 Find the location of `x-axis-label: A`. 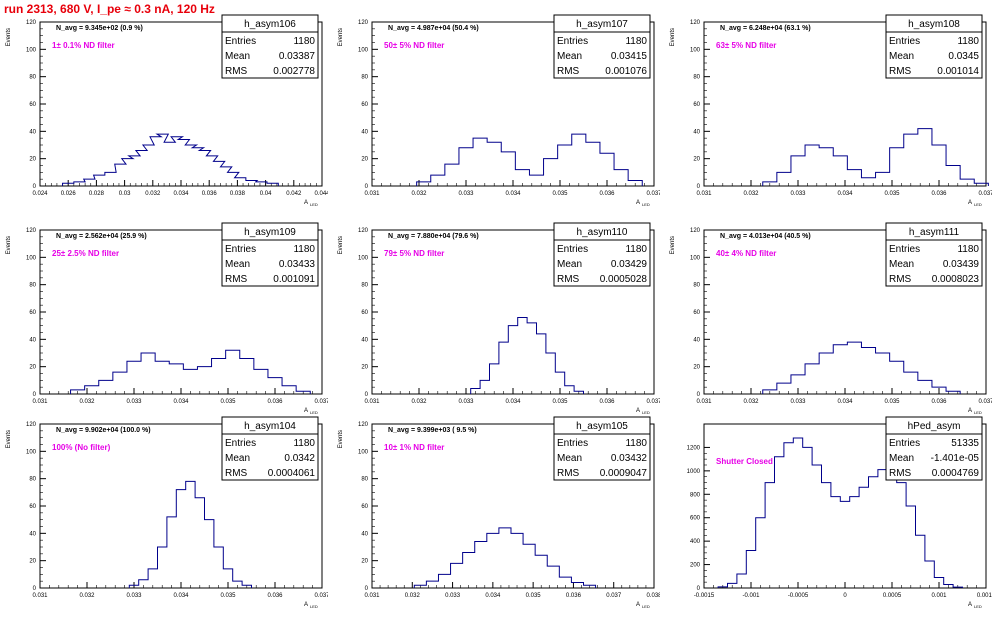

x-axis-label: A is located at coordinates (306, 411).